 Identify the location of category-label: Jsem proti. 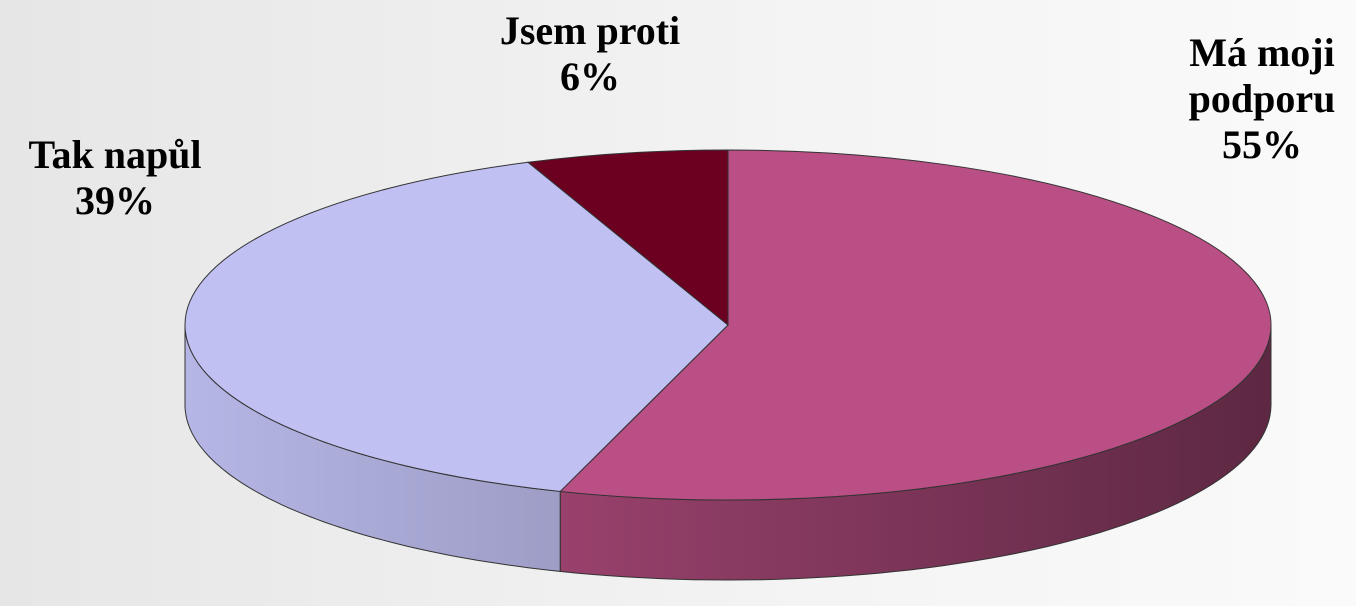
(590, 30).